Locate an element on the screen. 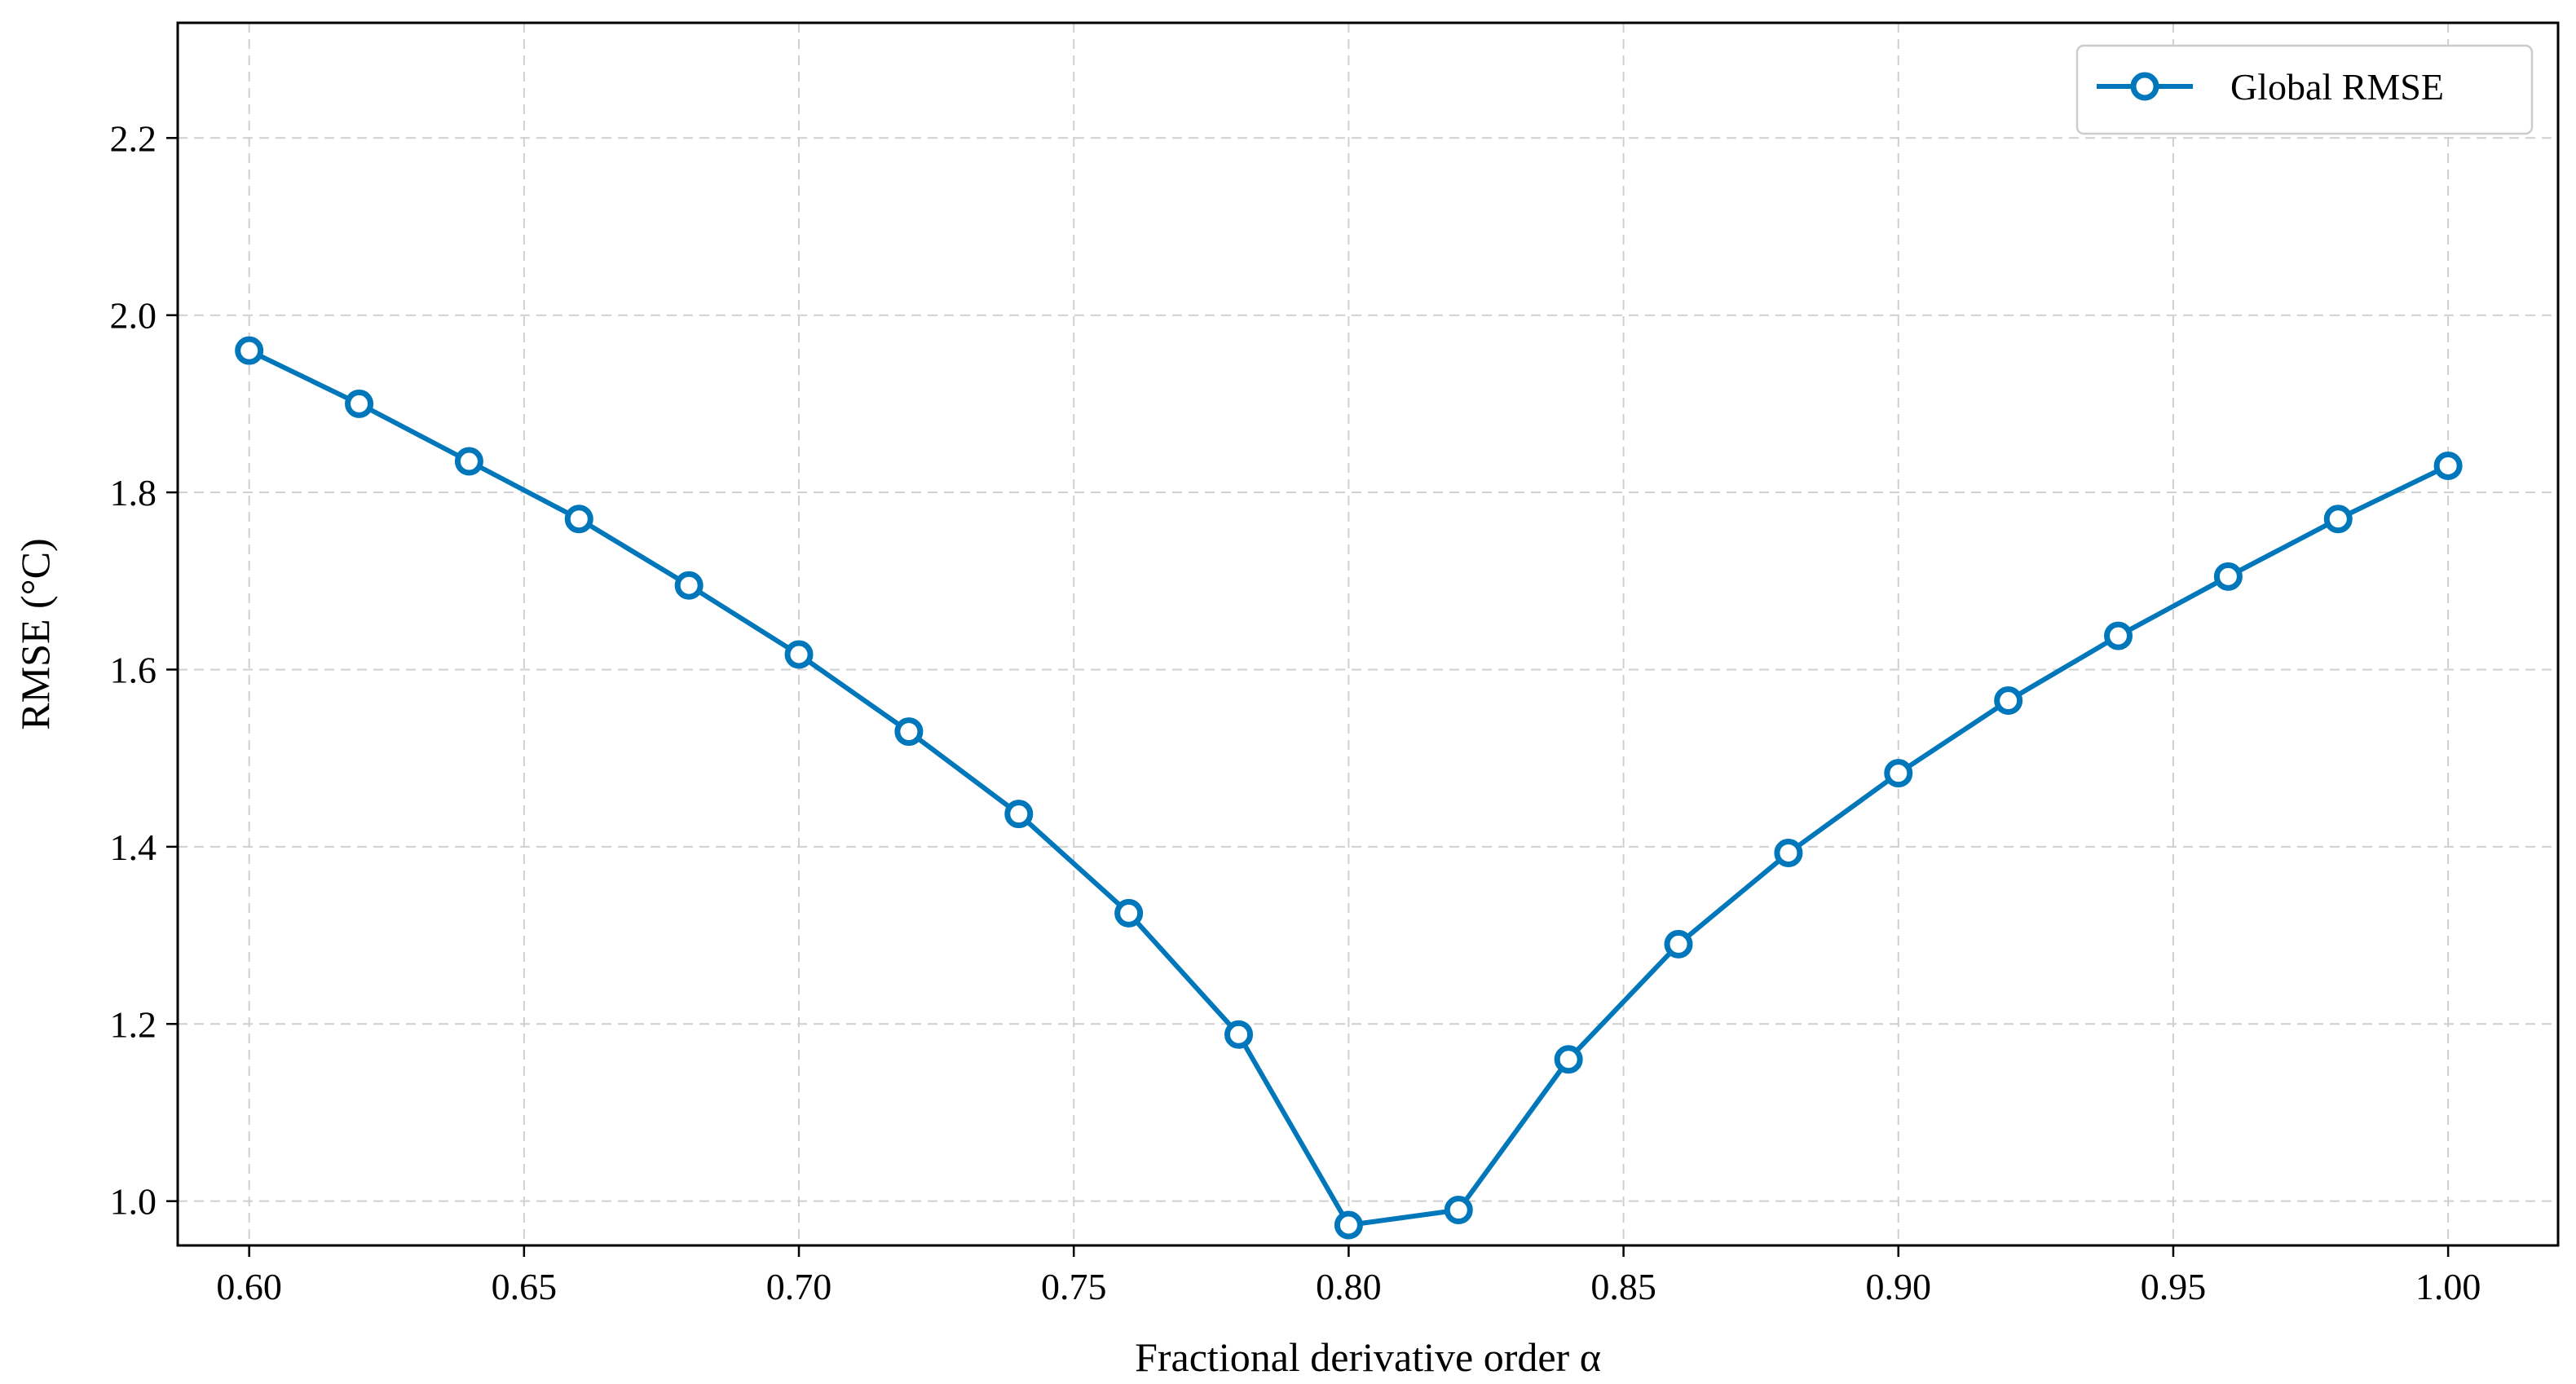 The height and width of the screenshot is (1384, 2576). y-tick-label: 1.0 is located at coordinates (133, 1202).